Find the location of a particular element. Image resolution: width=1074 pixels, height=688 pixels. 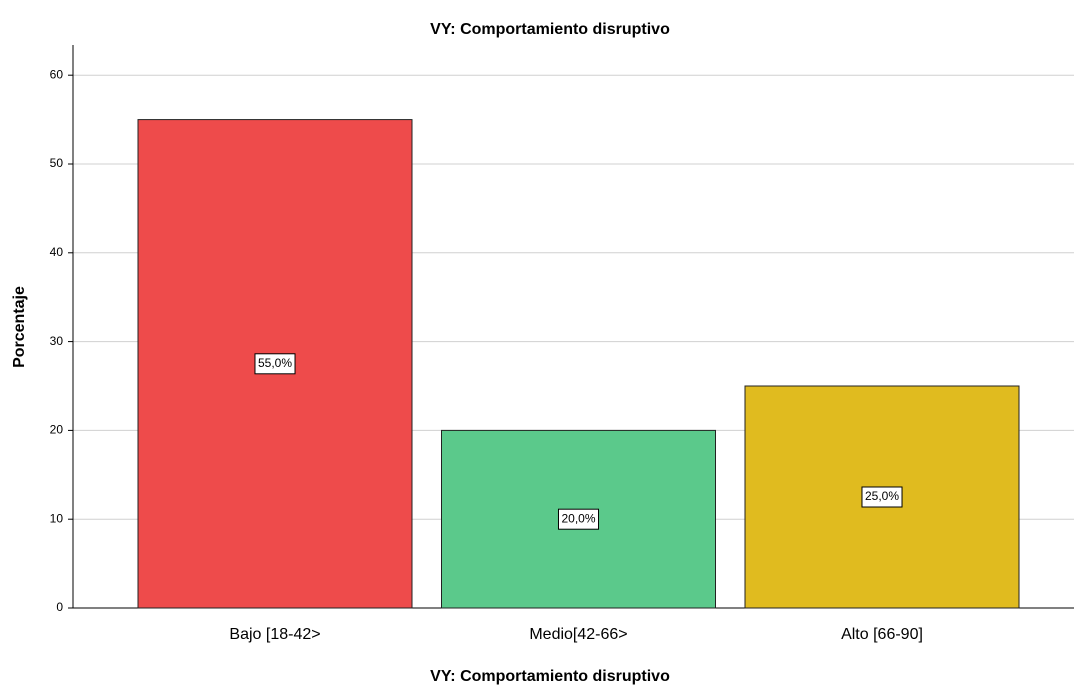

y-tick-label: 60 is located at coordinates (57, 74).